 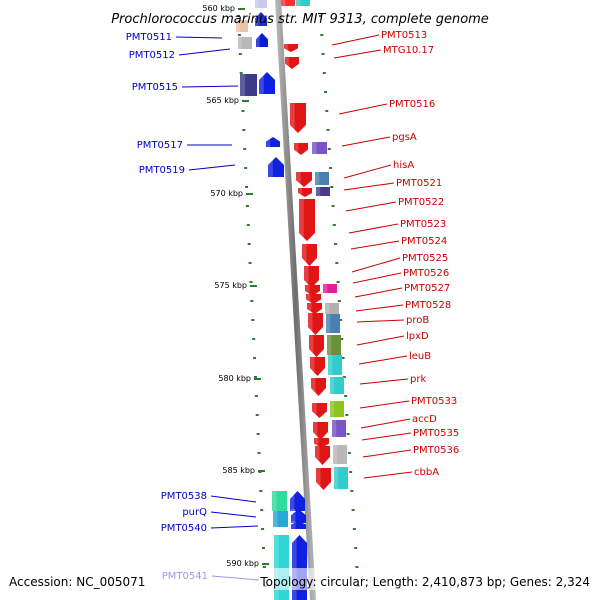 What do you see at coordinates (162, 170) in the screenshot?
I see `gene-label-forward: PMT0519` at bounding box center [162, 170].